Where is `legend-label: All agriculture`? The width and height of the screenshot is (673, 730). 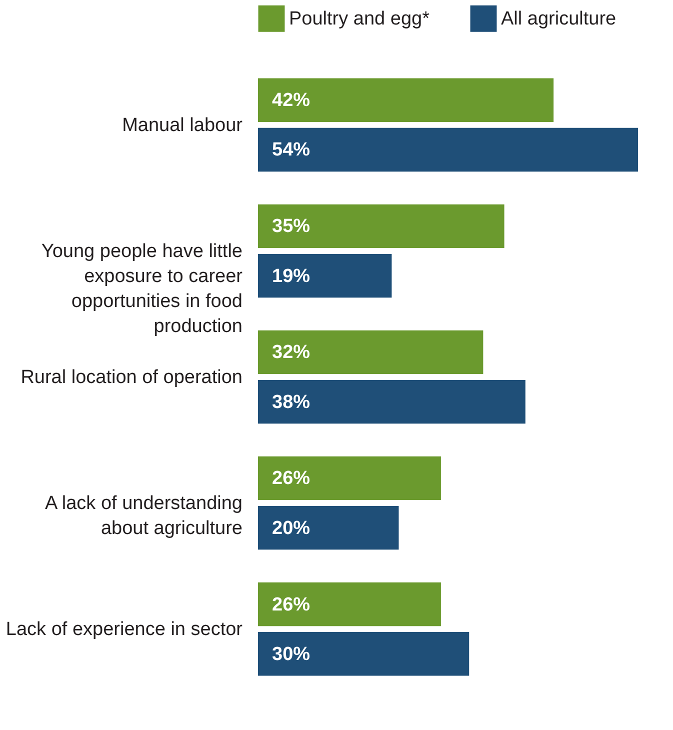 legend-label: All agriculture is located at coordinates (558, 19).